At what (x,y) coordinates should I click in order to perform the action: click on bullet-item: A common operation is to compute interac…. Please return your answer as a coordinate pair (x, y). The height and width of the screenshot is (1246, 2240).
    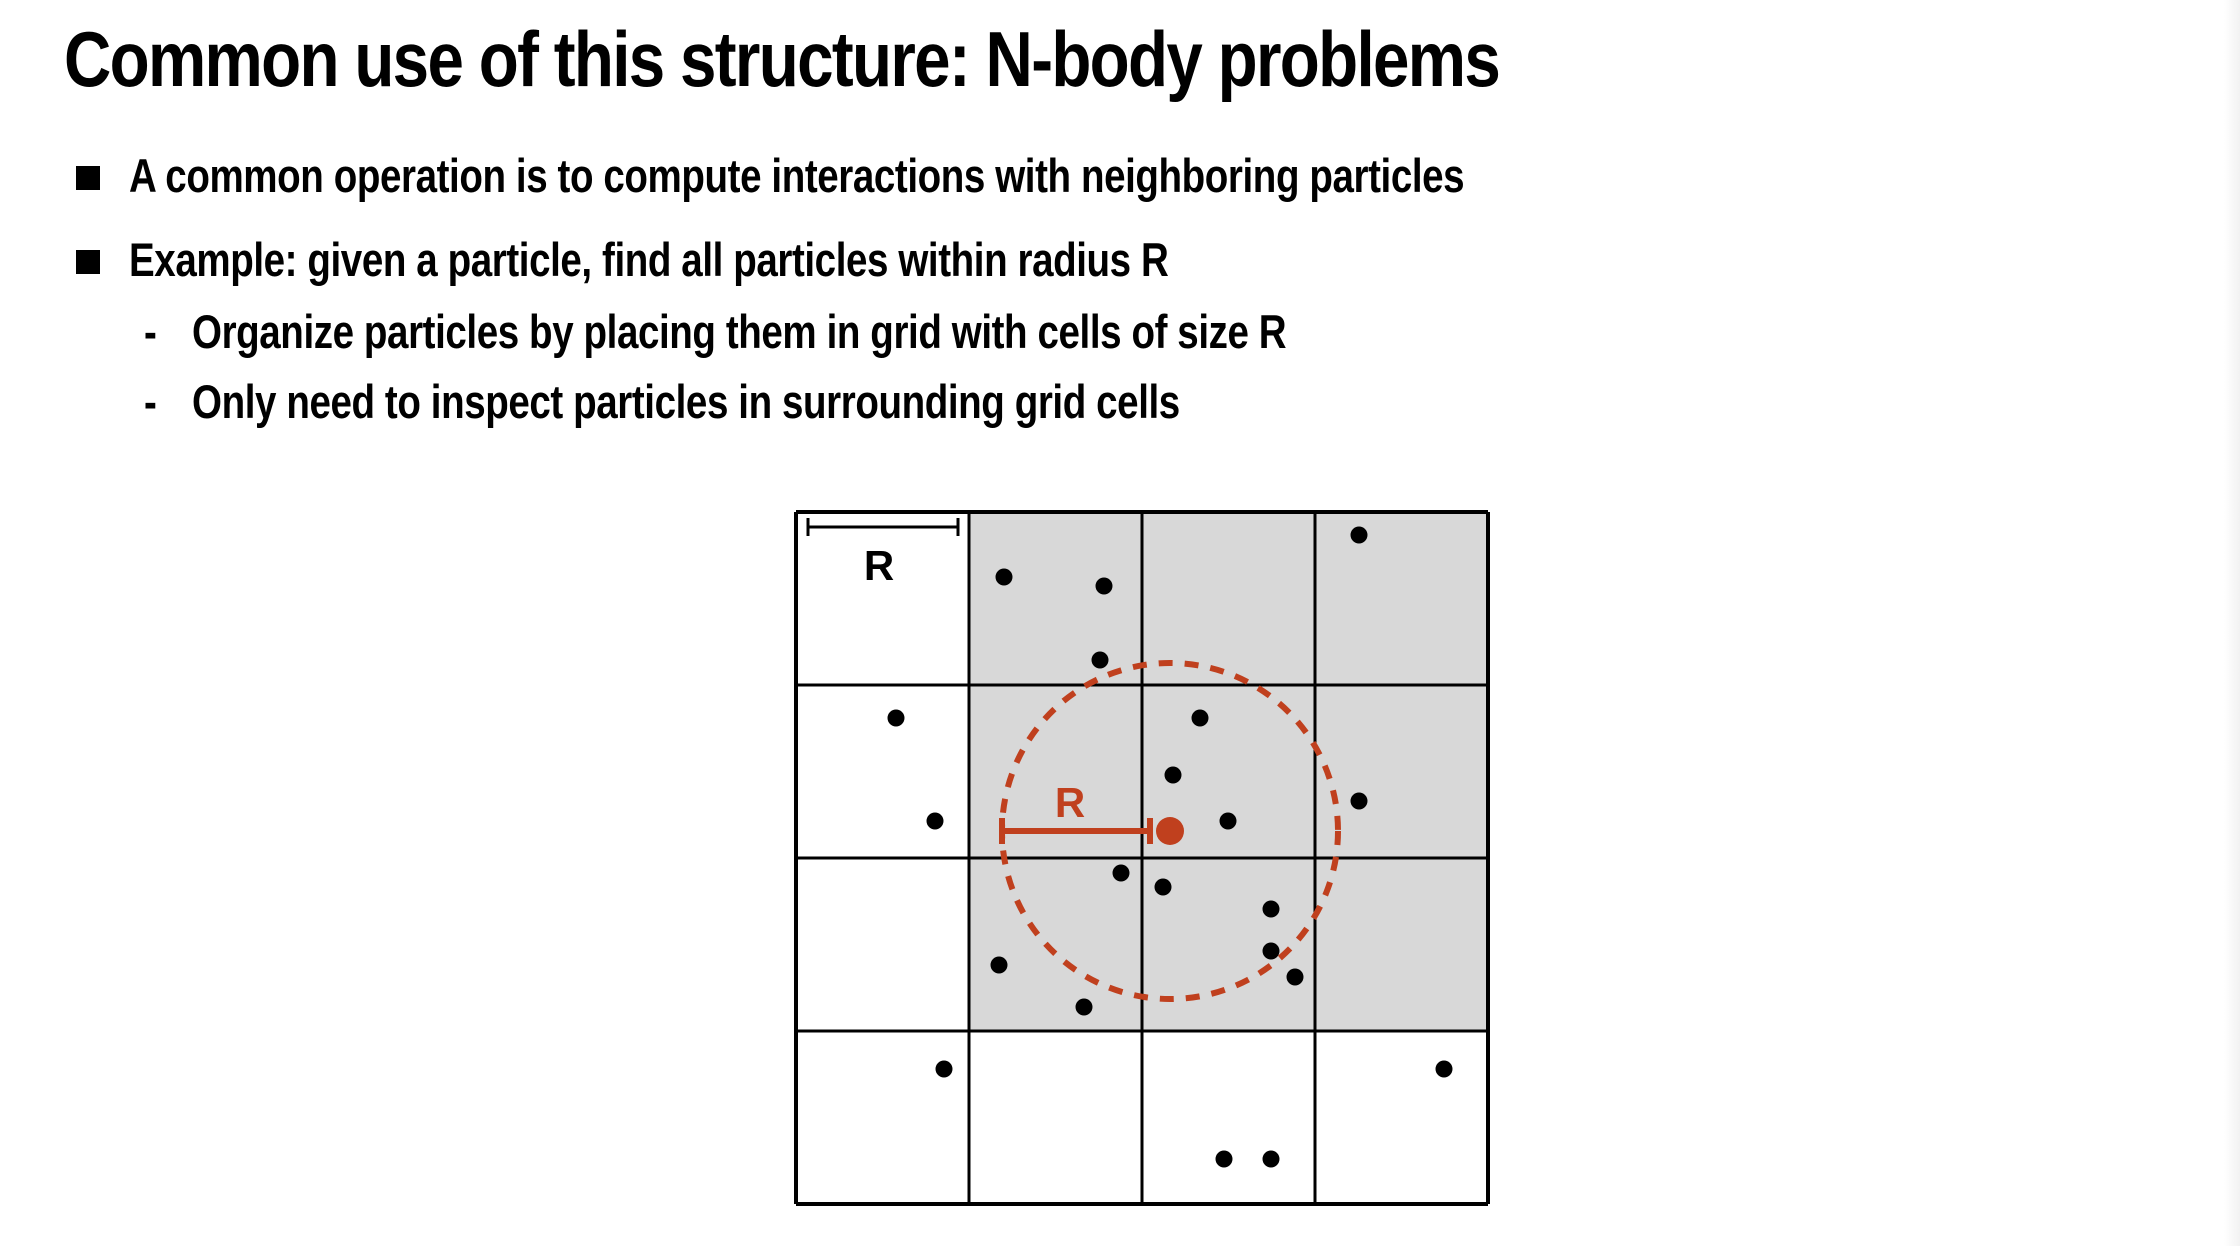
    Looking at the image, I should click on (1026, 188).